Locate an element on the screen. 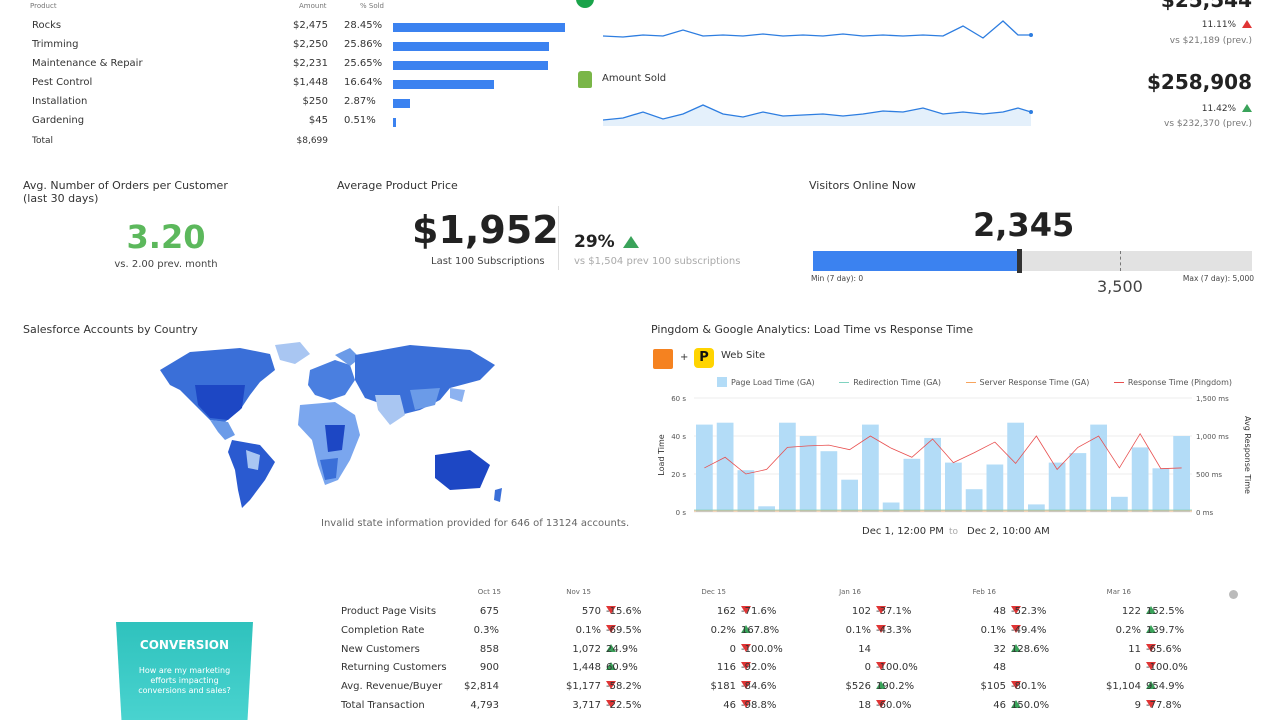 The width and height of the screenshot is (1280, 720). product-row: Gardening $45 0.51% is located at coordinates (290, 124).